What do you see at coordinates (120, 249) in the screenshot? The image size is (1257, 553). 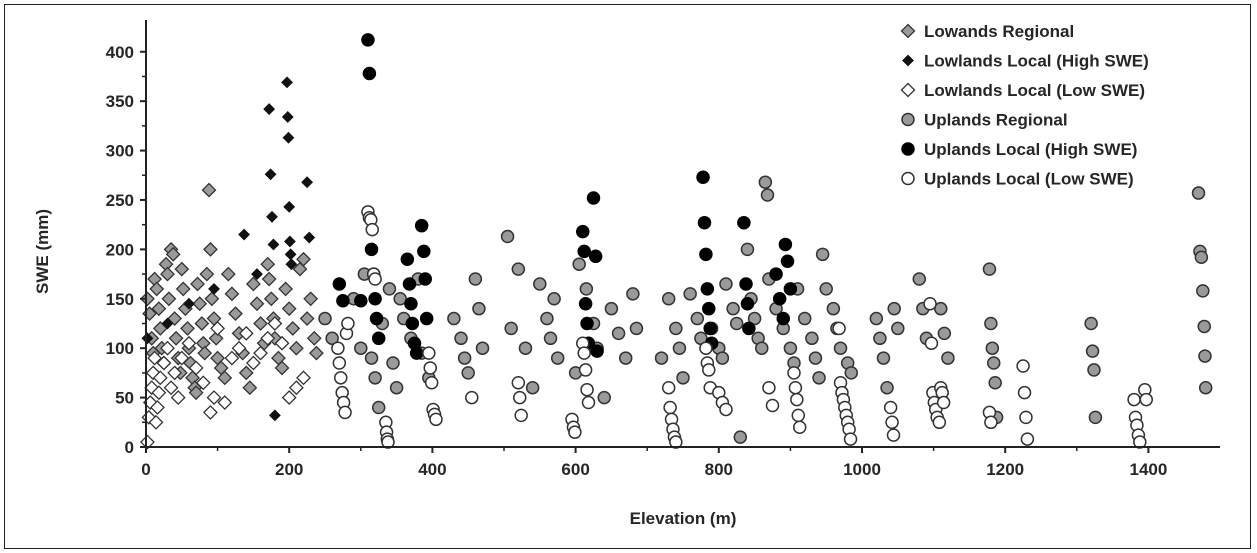 I see `y-tick-label: 200` at bounding box center [120, 249].